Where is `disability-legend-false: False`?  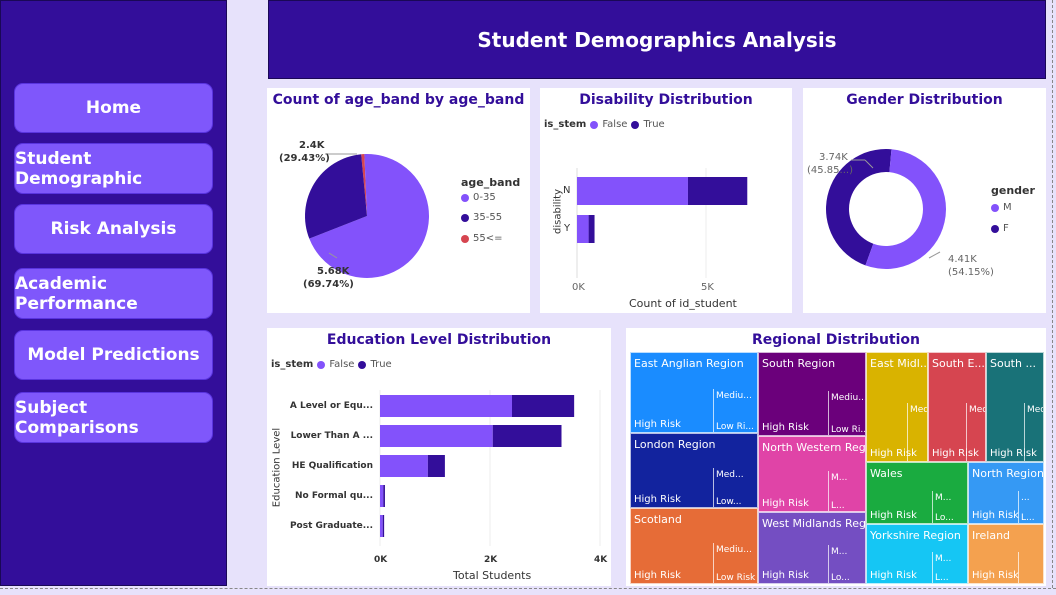 disability-legend-false: False is located at coordinates (615, 124).